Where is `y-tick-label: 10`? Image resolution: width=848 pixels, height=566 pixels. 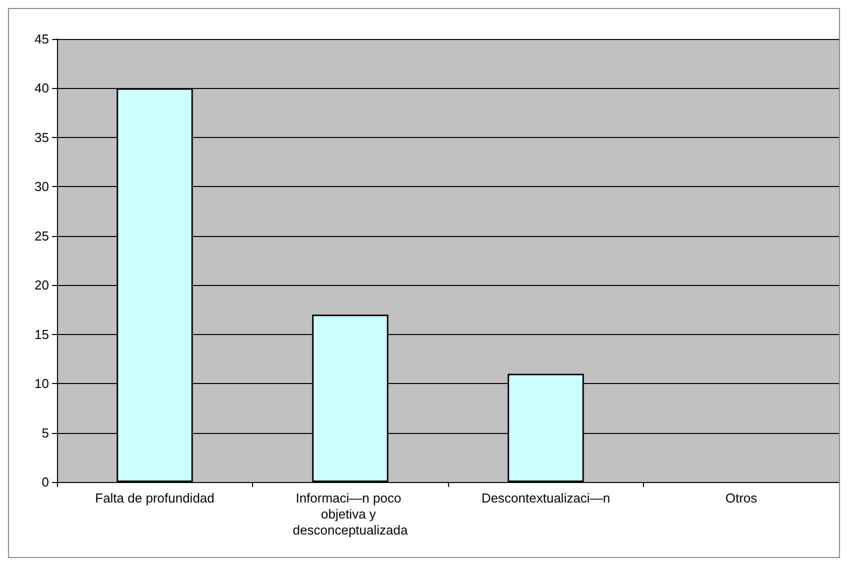 y-tick-label: 10 is located at coordinates (41, 384).